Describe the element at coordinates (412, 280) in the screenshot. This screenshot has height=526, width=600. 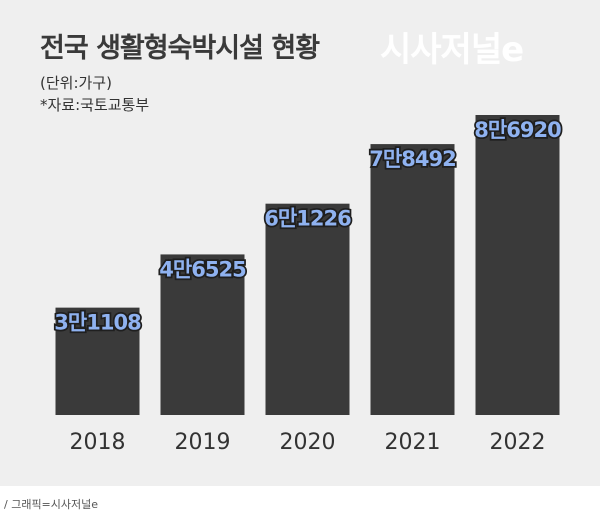
I see `bar-2021` at that location.